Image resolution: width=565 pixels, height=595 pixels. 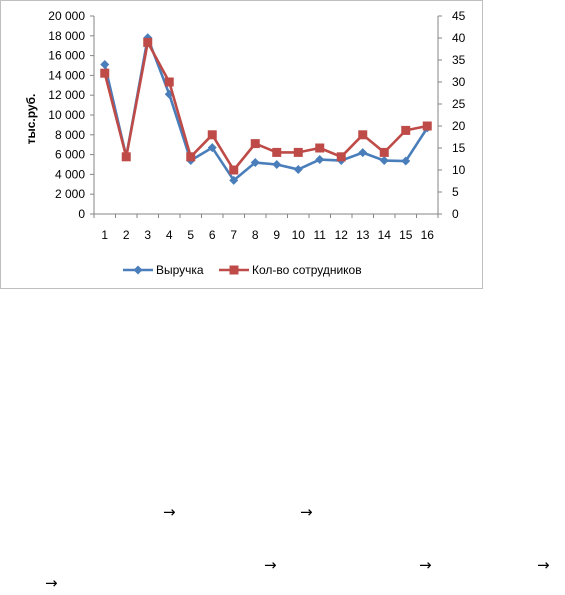 What do you see at coordinates (459, 38) in the screenshot?
I see `y-tick-label-right: 40` at bounding box center [459, 38].